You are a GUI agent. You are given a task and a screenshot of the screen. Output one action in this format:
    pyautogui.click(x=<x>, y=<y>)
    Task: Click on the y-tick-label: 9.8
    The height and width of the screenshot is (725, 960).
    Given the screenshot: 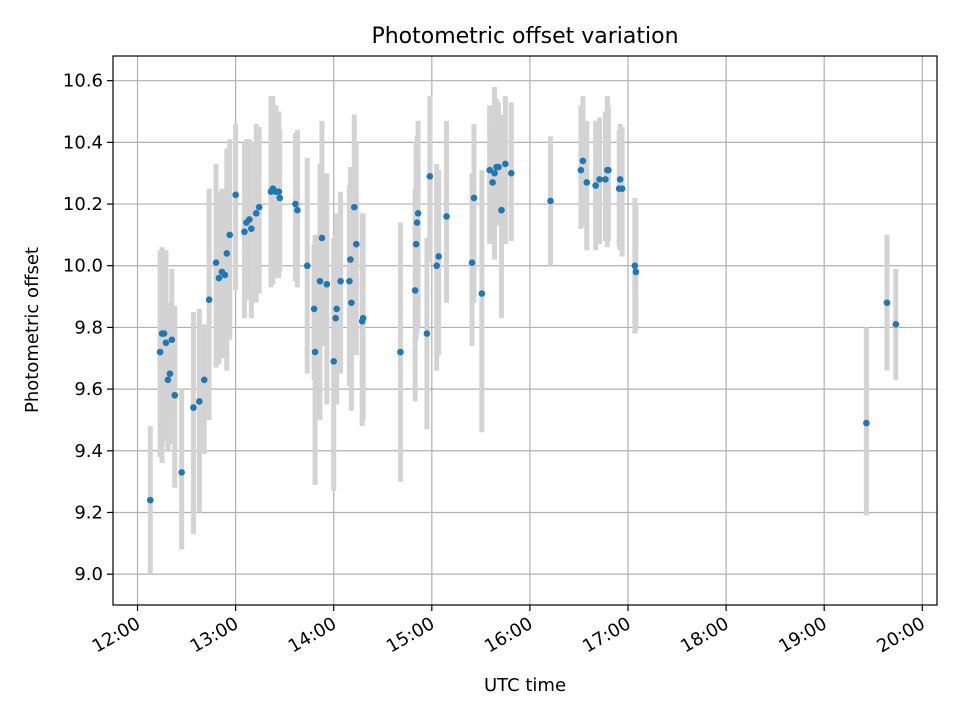 What is the action you would take?
    pyautogui.click(x=88, y=327)
    